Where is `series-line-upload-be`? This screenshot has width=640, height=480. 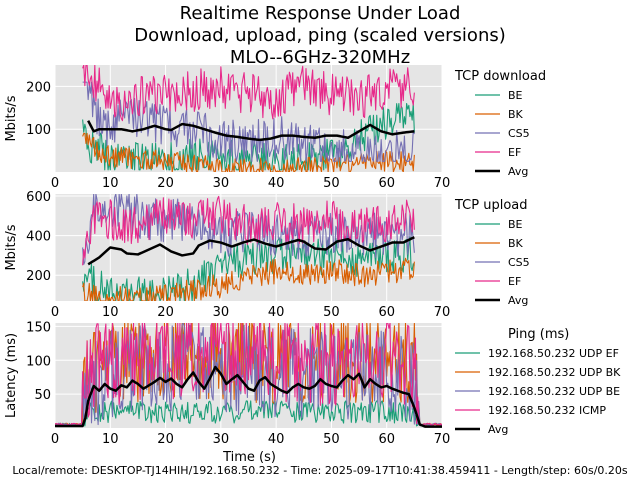 series-line-upload-be is located at coordinates (248, 268).